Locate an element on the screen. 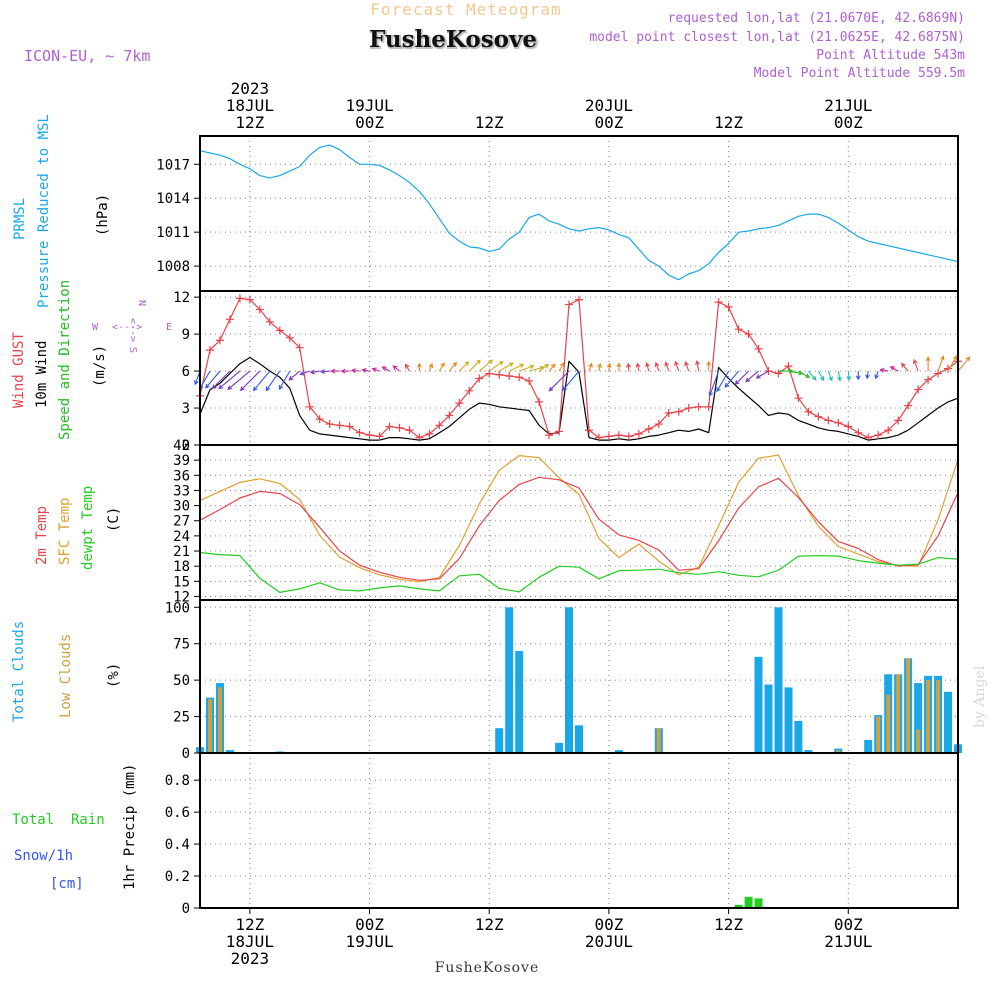 The height and width of the screenshot is (1000, 1000). temp-sfc-label: SFC Temp is located at coordinates (65, 531).